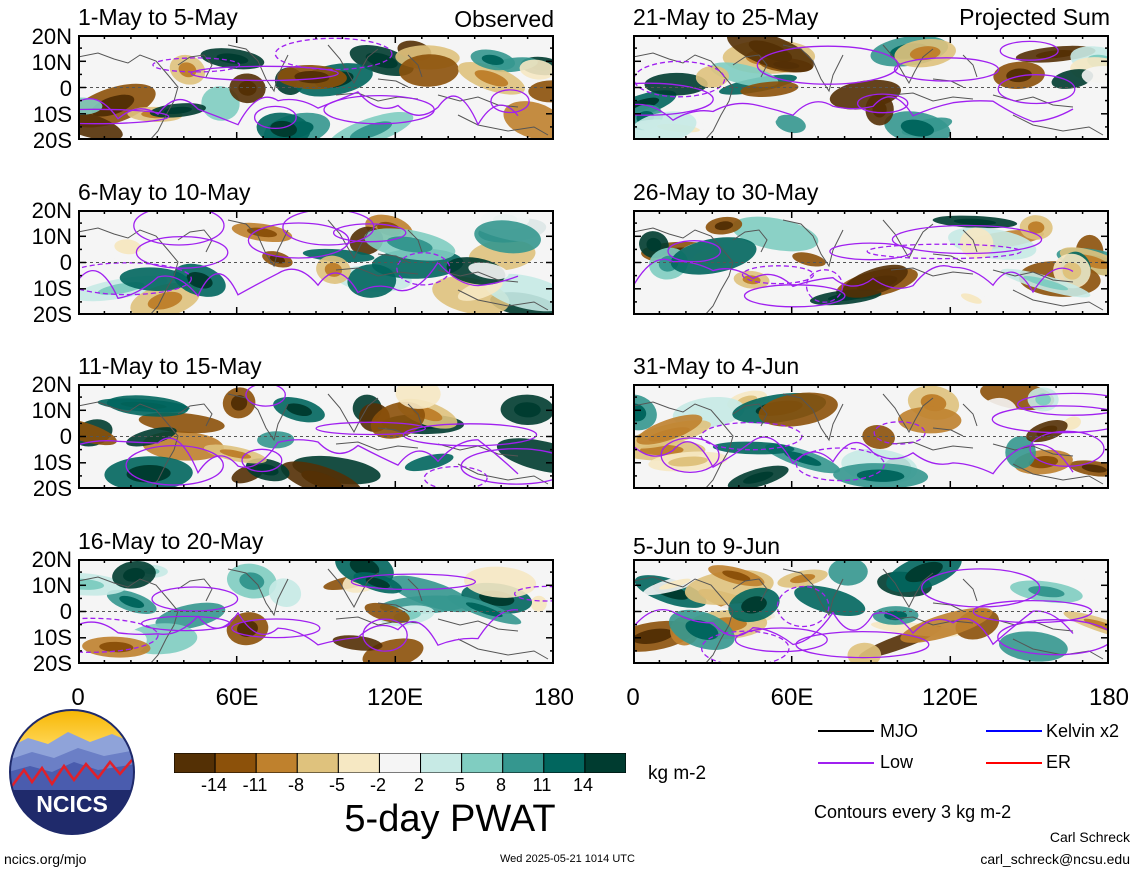 The image size is (1135, 872). I want to click on author: Carl Schreck, so click(1089, 837).